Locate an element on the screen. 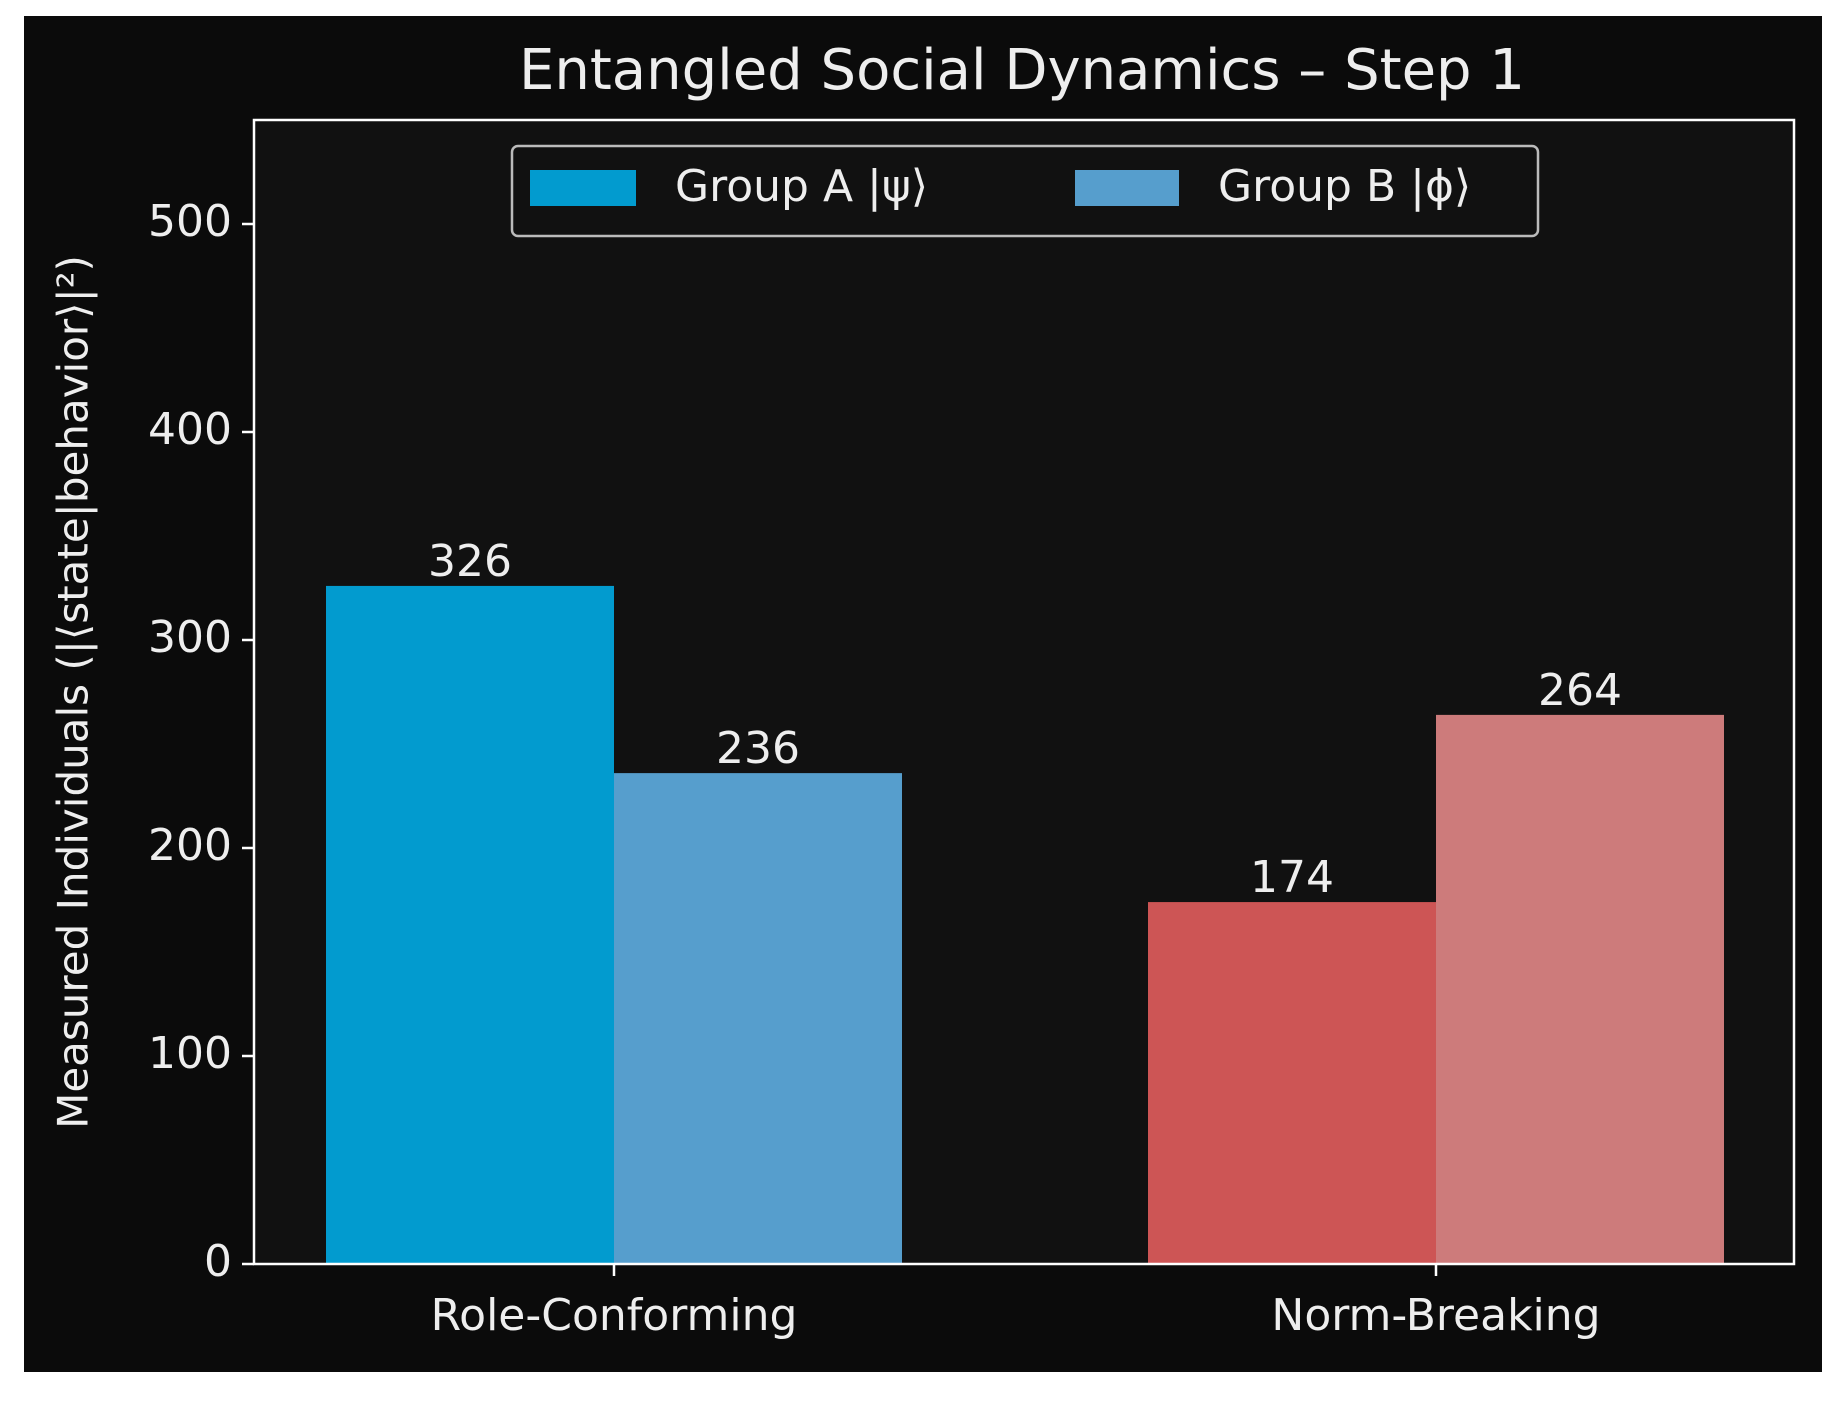 This screenshot has height=1416, width=1844. y-tick-label: 200 is located at coordinates (190, 845).